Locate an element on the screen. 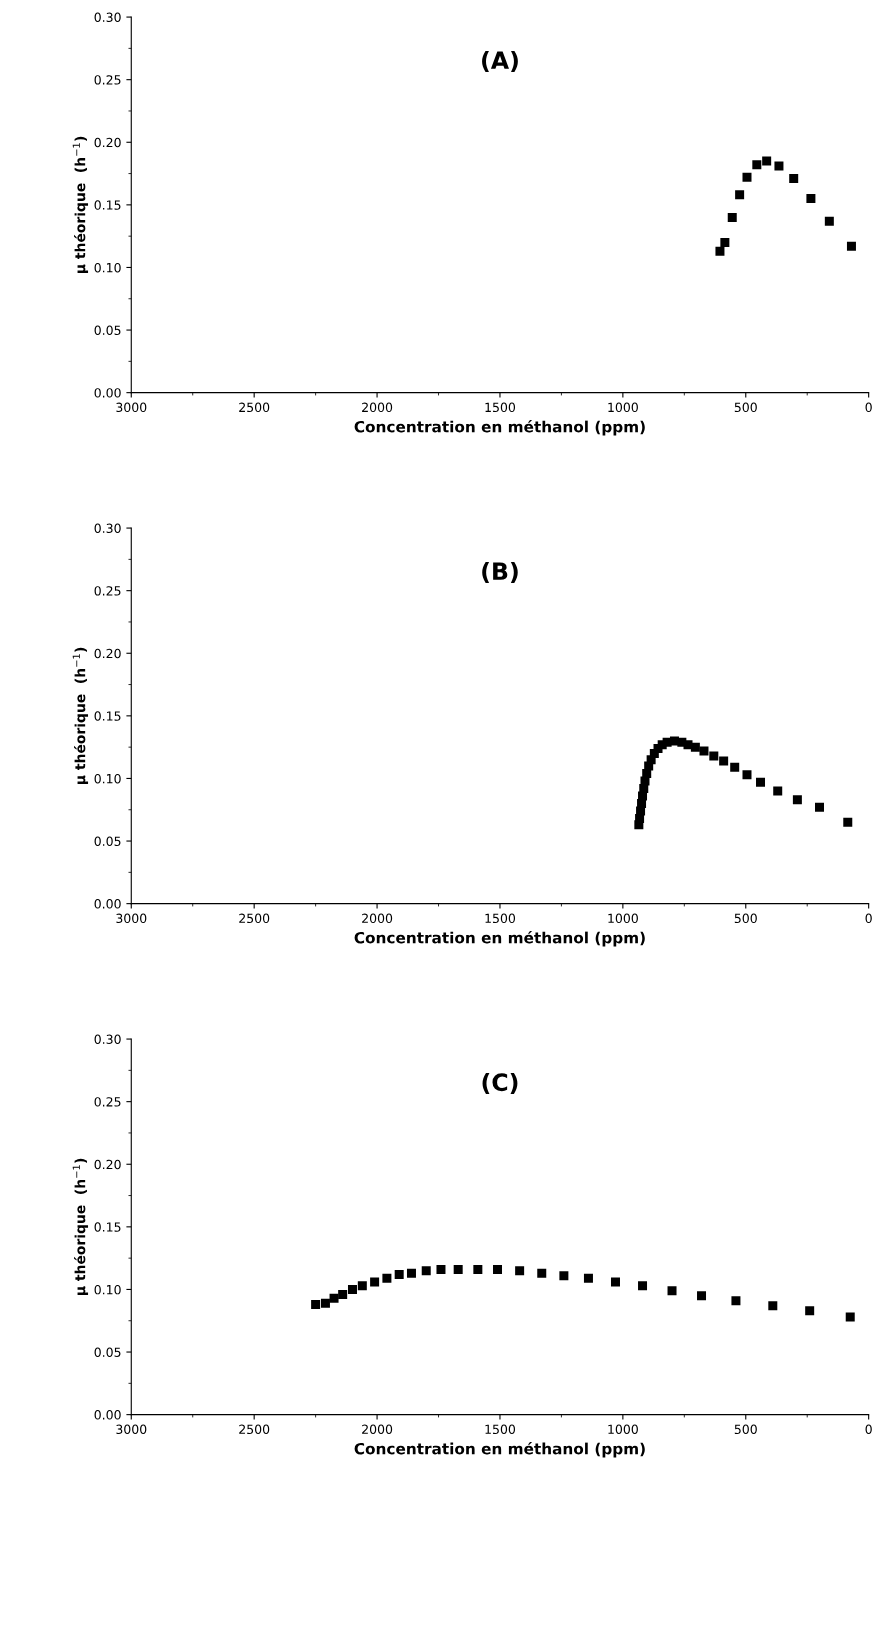  text: (B) is located at coordinates (500, 572).